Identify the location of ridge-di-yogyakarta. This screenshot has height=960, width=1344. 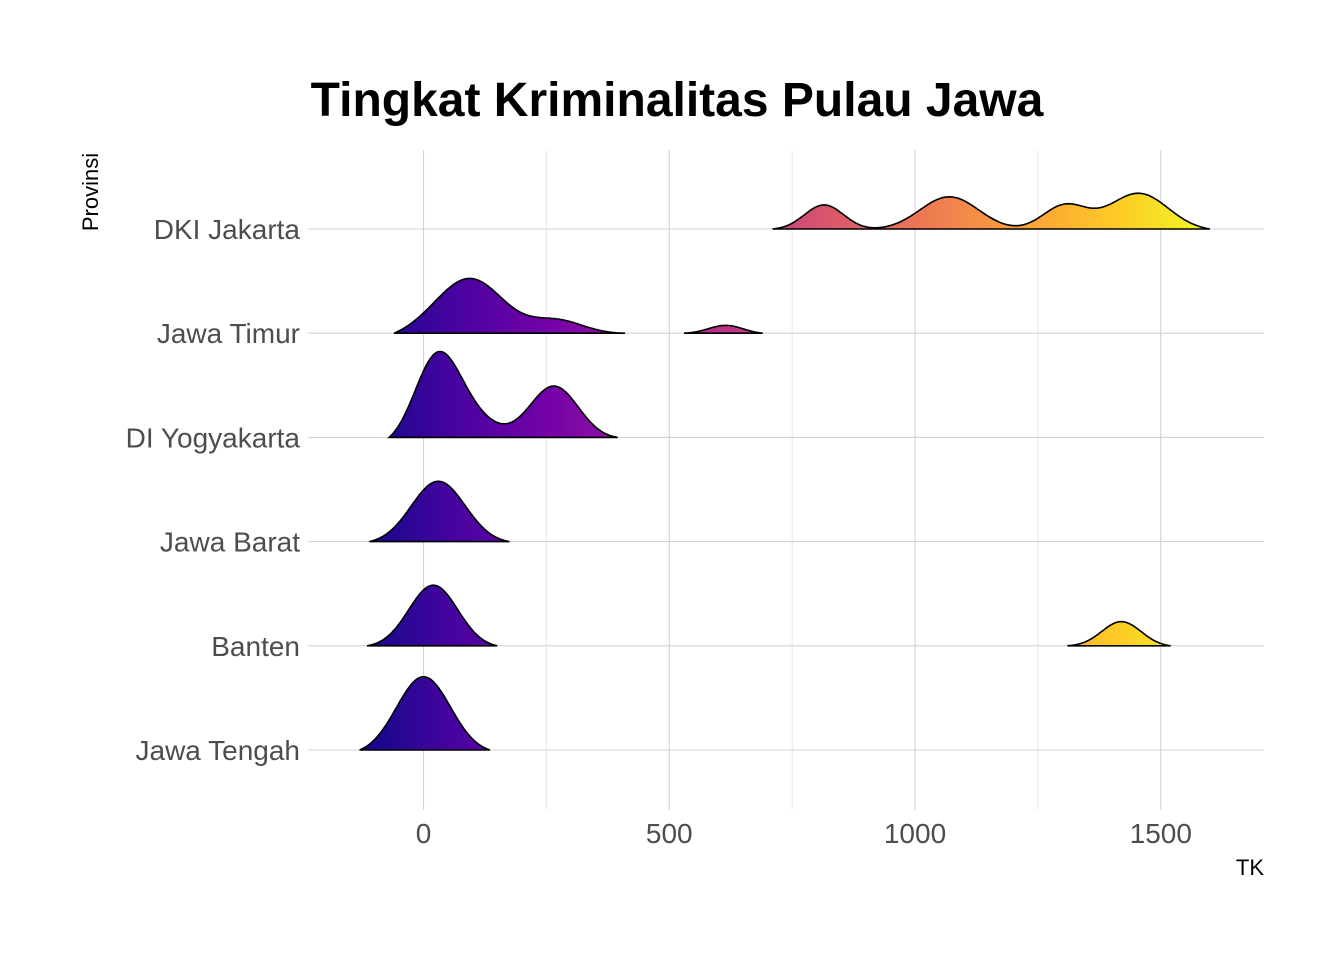
(502, 394).